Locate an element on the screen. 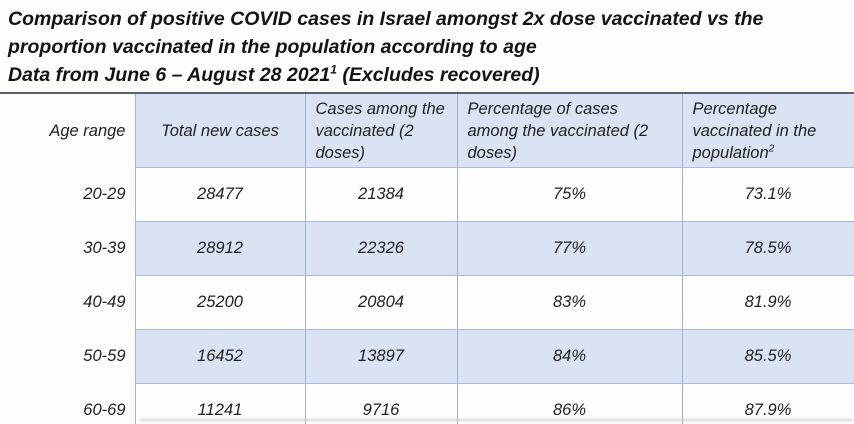  cell-pct-population-vaccinated: 81.9% is located at coordinates (767, 302).